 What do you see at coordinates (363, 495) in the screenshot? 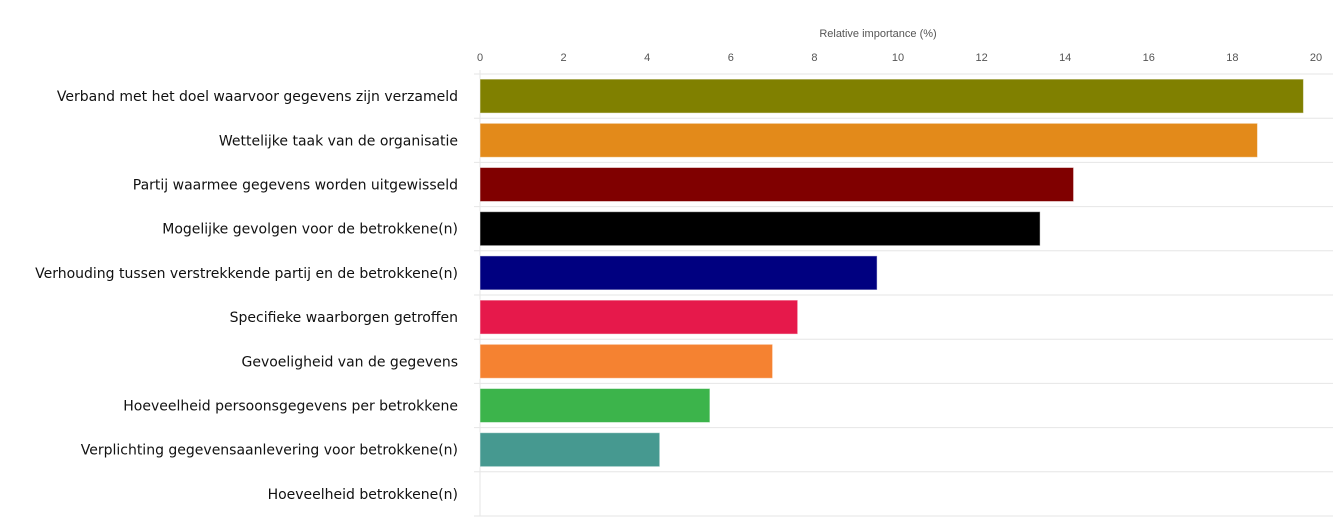
I see `category-label: Hoeveelheid betrokkene(n)` at bounding box center [363, 495].